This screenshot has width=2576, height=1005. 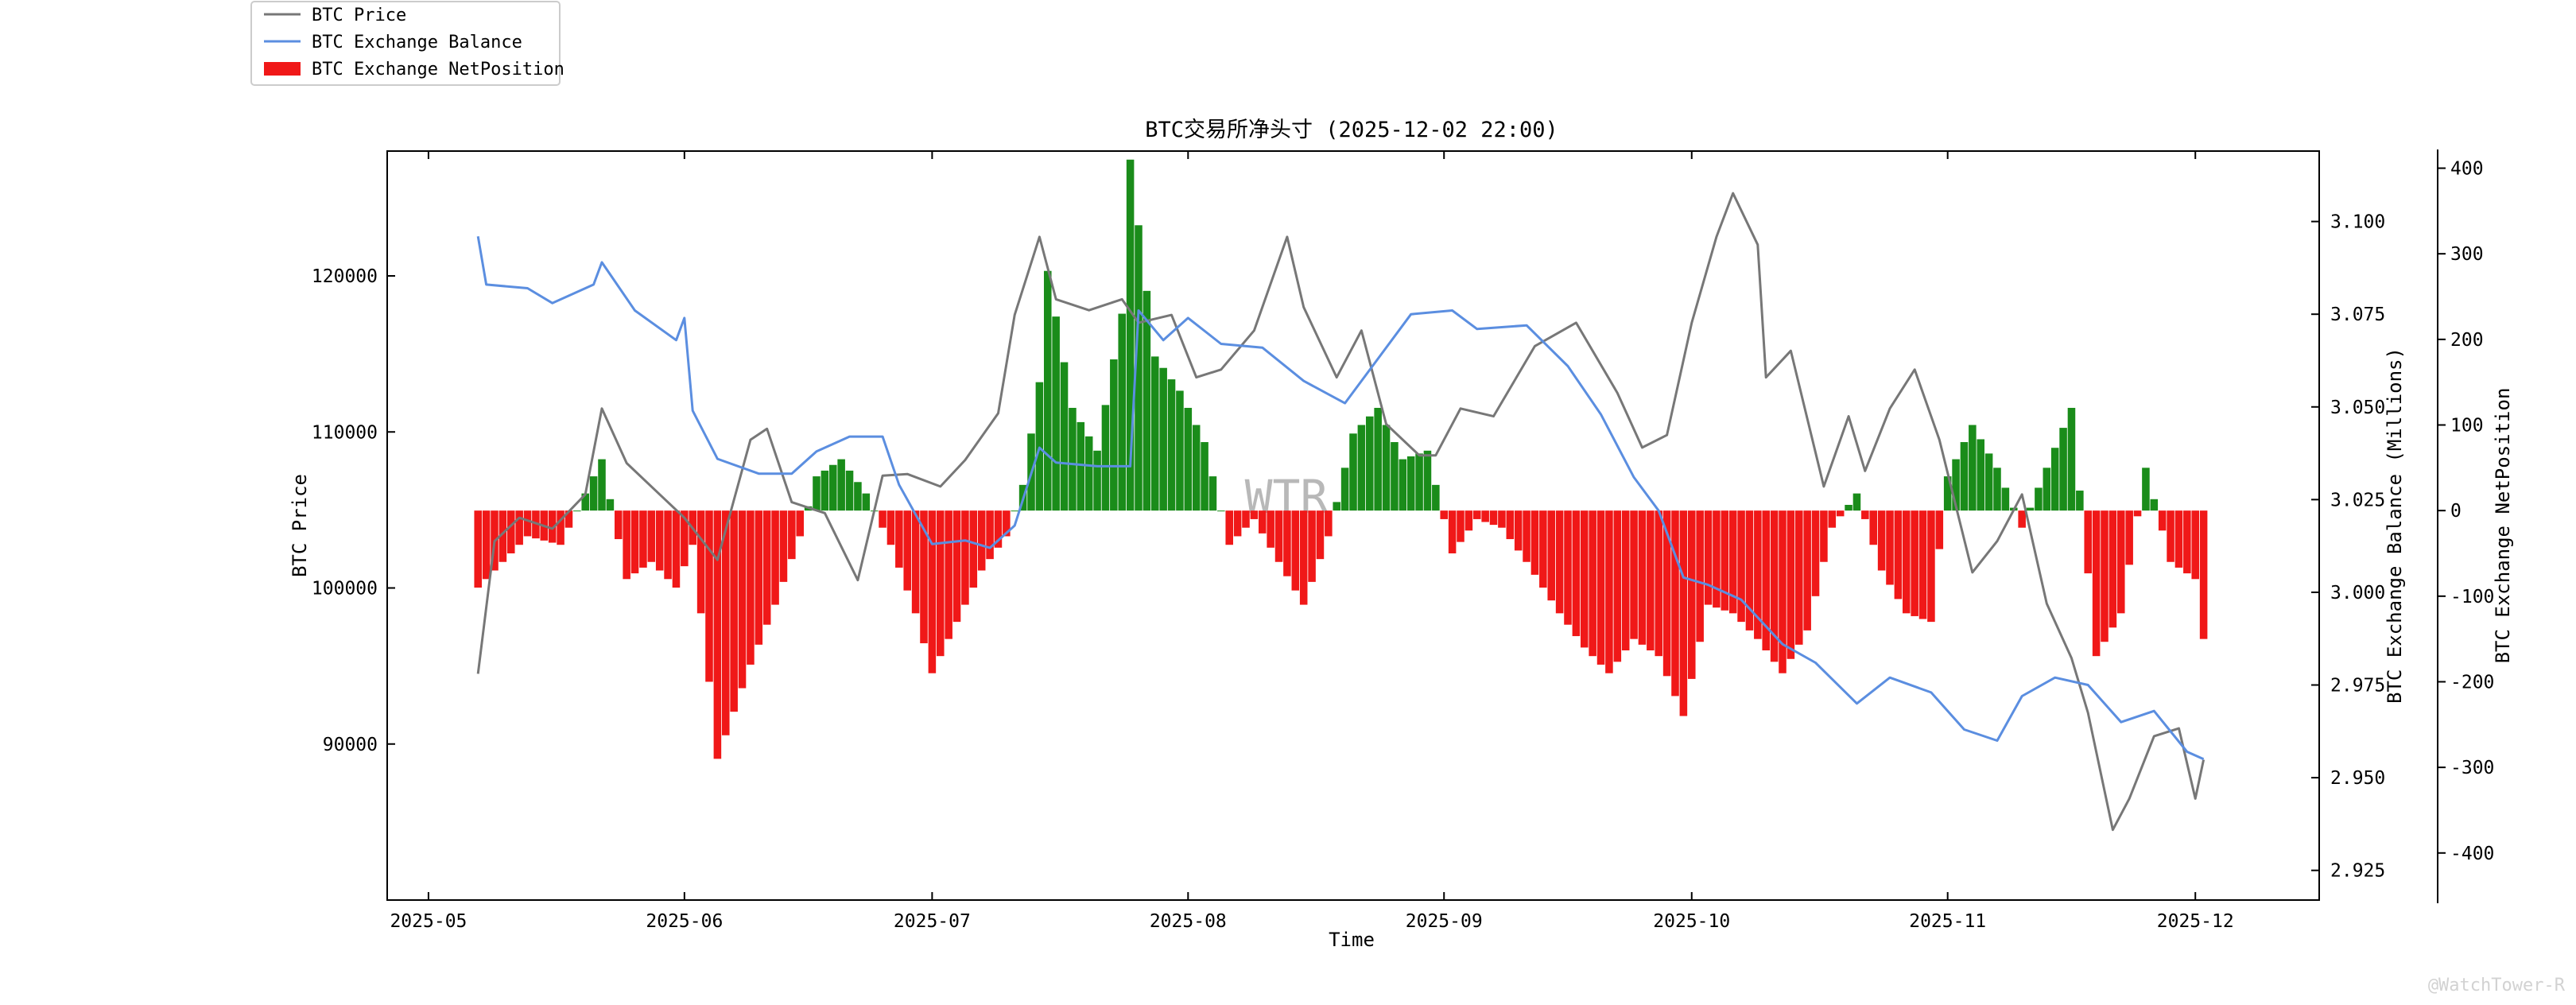 What do you see at coordinates (2357, 408) in the screenshot?
I see `y-right-tick-label: 3.050` at bounding box center [2357, 408].